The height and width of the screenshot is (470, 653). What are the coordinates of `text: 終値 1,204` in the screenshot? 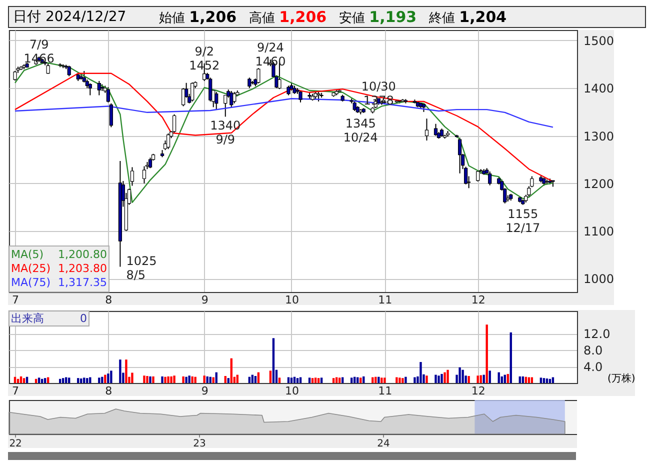 It's located at (468, 17).